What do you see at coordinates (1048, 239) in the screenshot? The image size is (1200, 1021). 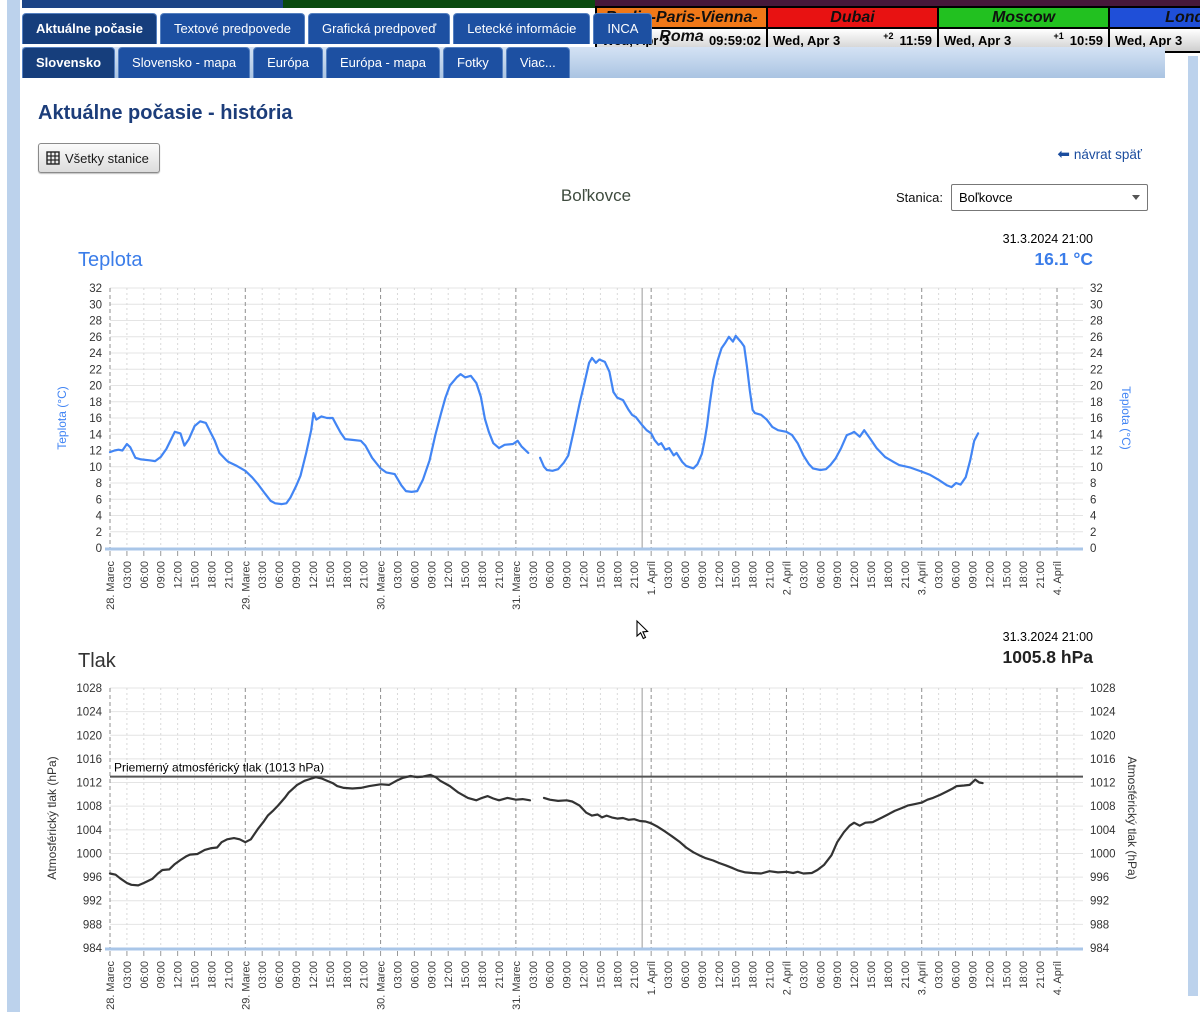 I see `svg-text: 31.3.2024 21:00` at bounding box center [1048, 239].